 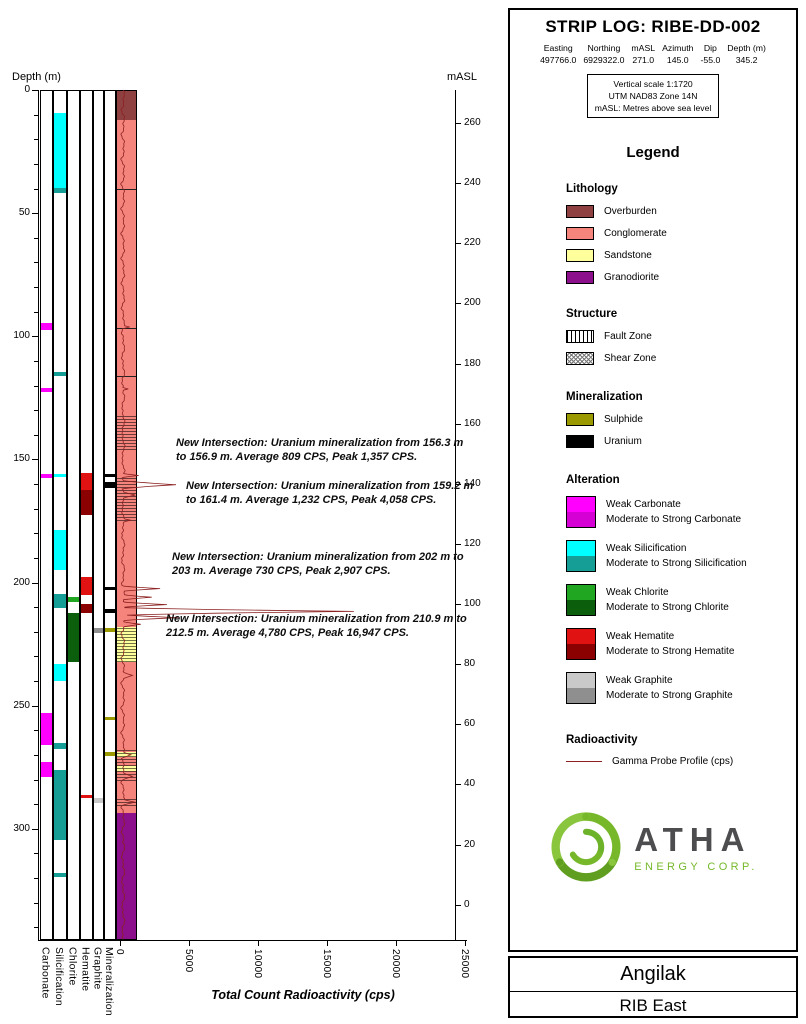 What do you see at coordinates (681, 761) in the screenshot?
I see `radioactivity-legend-item: Gamma Probe Profile (cps)` at bounding box center [681, 761].